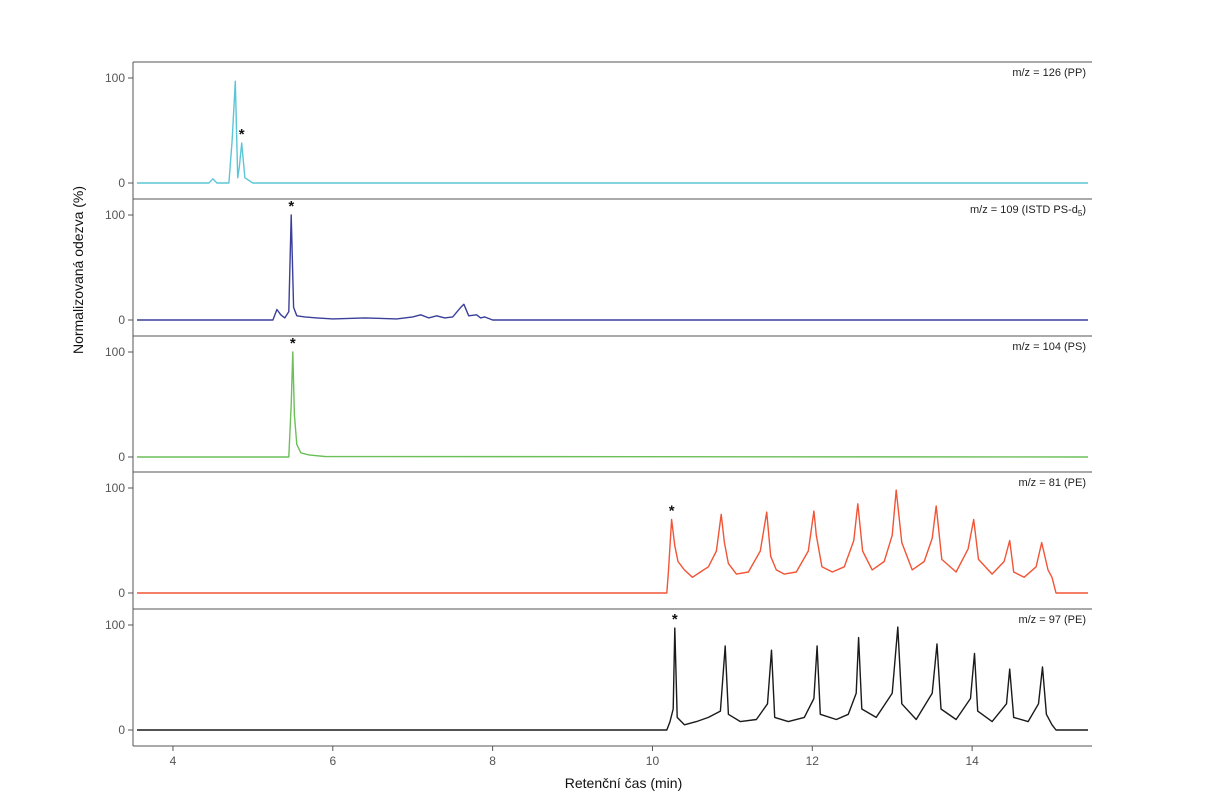  What do you see at coordinates (653, 761) in the screenshot?
I see `x-tick-label: 10` at bounding box center [653, 761].